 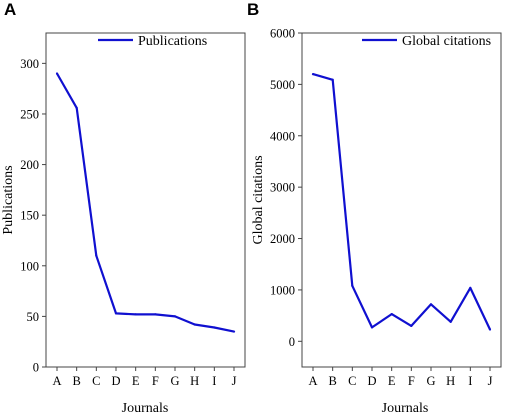 What do you see at coordinates (332, 381) in the screenshot?
I see `x-tick-label-b-b: B` at bounding box center [332, 381].